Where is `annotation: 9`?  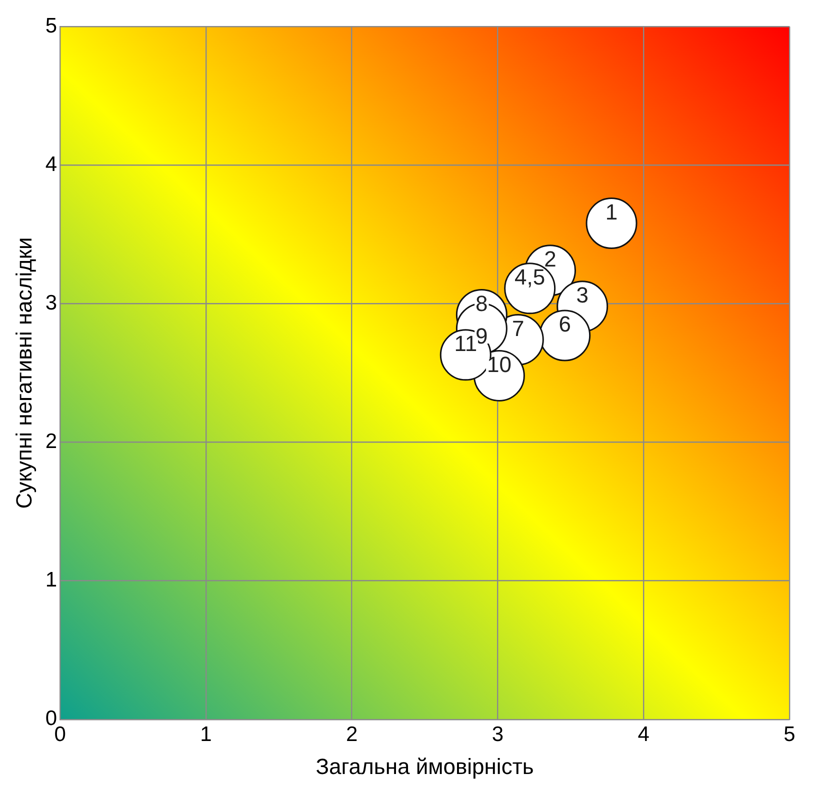
annotation: 9 is located at coordinates (482, 336).